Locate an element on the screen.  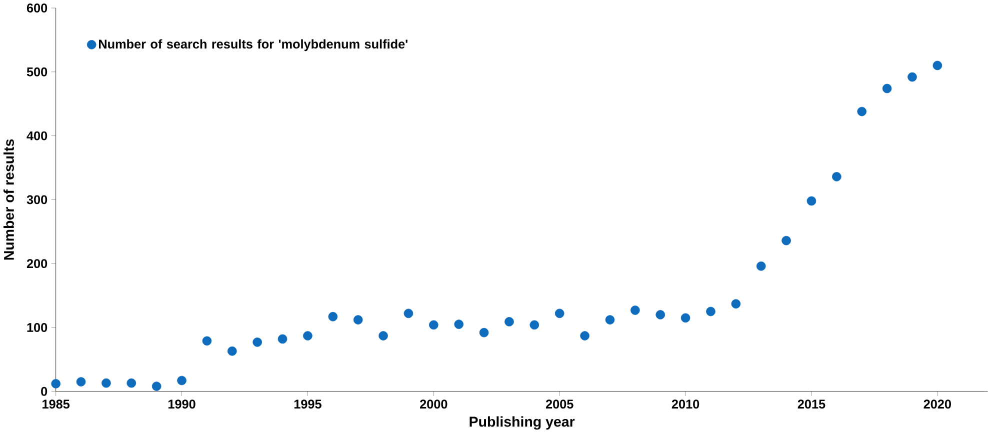
x-tick-label: 2020 is located at coordinates (937, 404).